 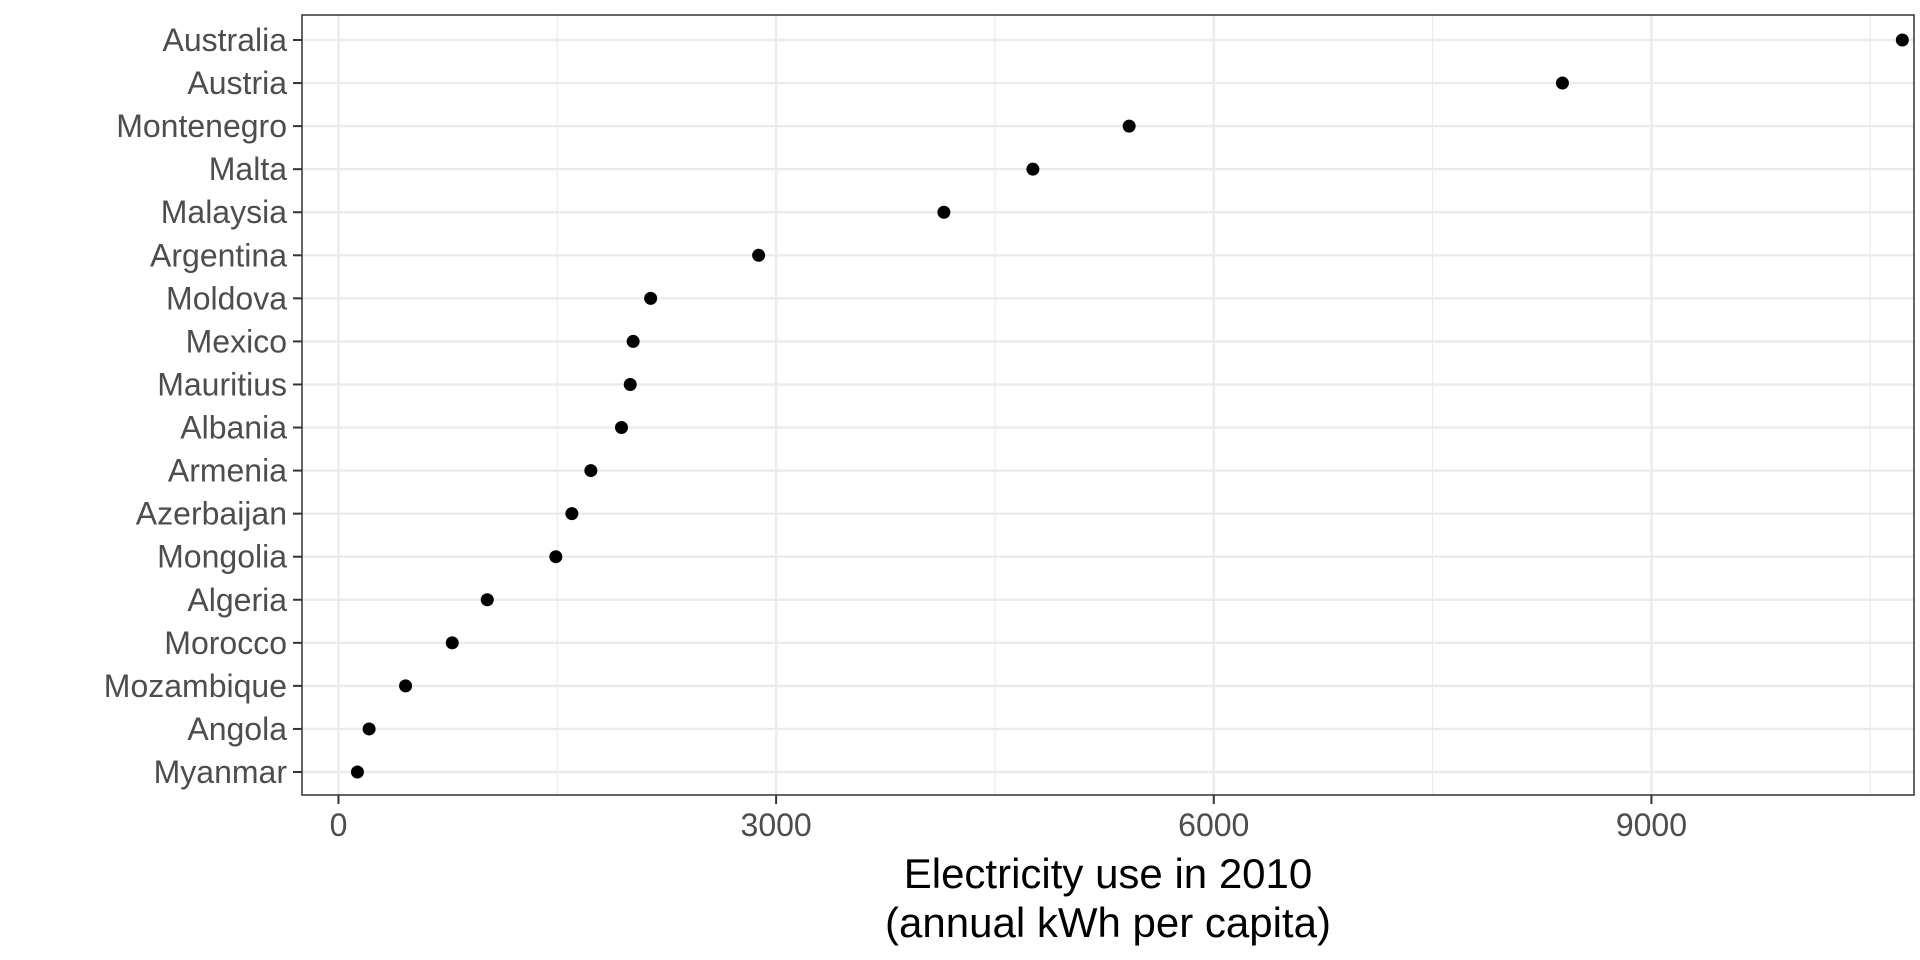 What do you see at coordinates (237, 83) in the screenshot?
I see `y-tick-label: Austria` at bounding box center [237, 83].